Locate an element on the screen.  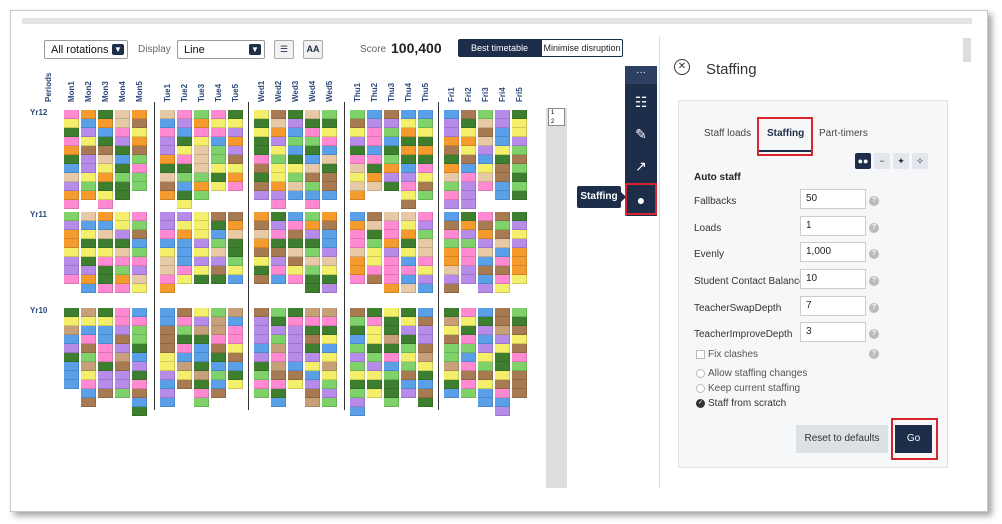
teacher-improve-depth-input: 3 is located at coordinates (833, 332).